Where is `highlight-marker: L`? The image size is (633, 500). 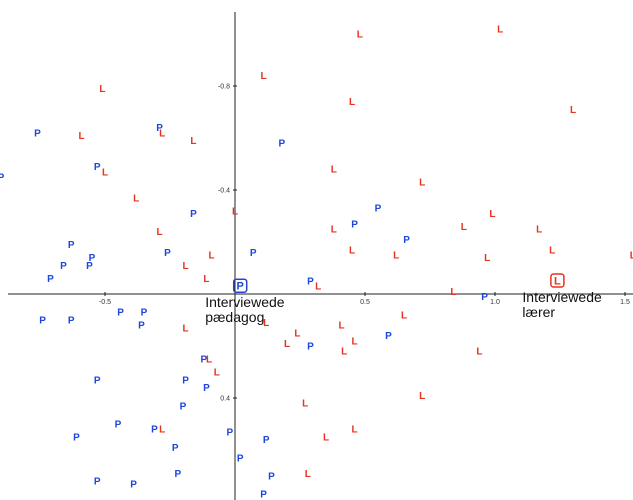
highlight-marker: L is located at coordinates (557, 282).